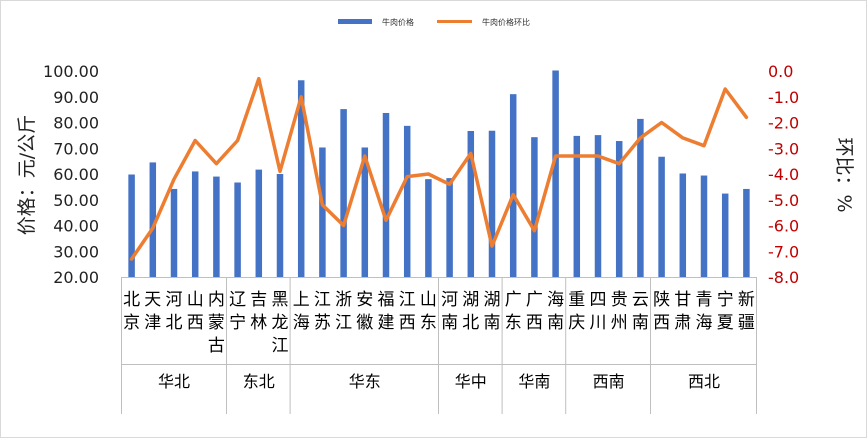 The width and height of the screenshot is (867, 438). I want to click on x-category-label: 辽, so click(237, 300).